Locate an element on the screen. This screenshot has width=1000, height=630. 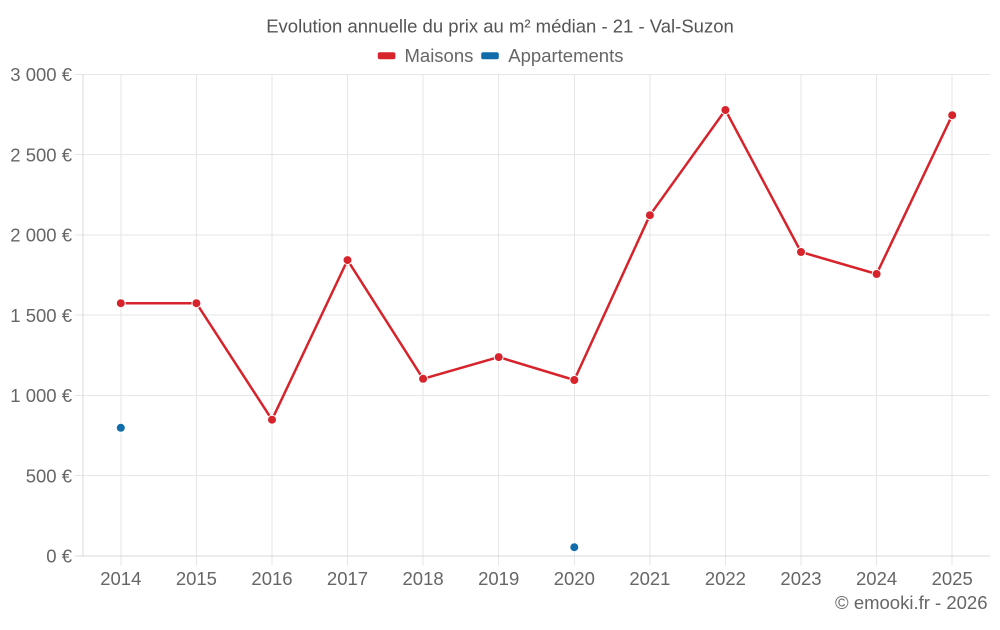
svg-text: 2 500 € is located at coordinates (41, 154).